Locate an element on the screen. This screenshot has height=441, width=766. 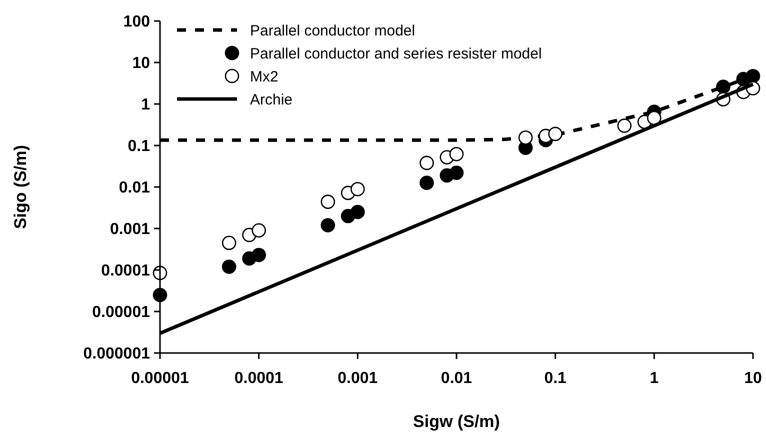
y-tick-label: 10 is located at coordinates (141, 63).